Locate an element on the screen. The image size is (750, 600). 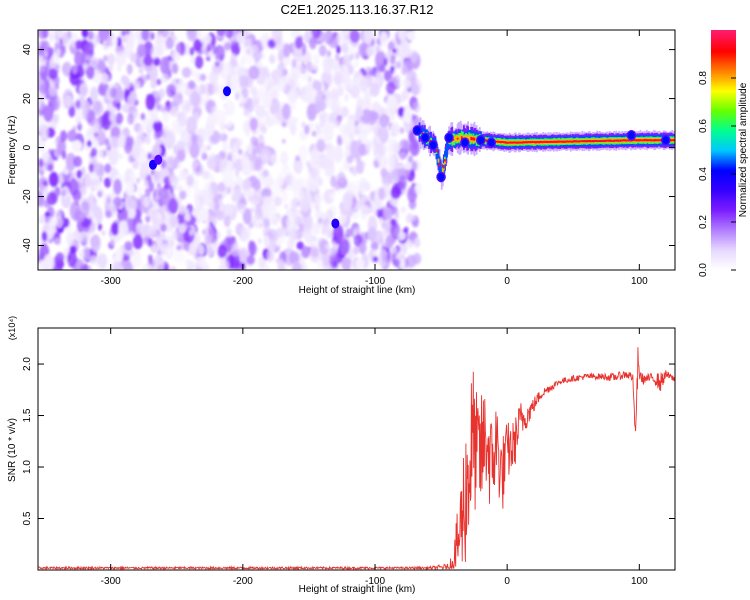
x-tick-label: 100 is located at coordinates (639, 581).